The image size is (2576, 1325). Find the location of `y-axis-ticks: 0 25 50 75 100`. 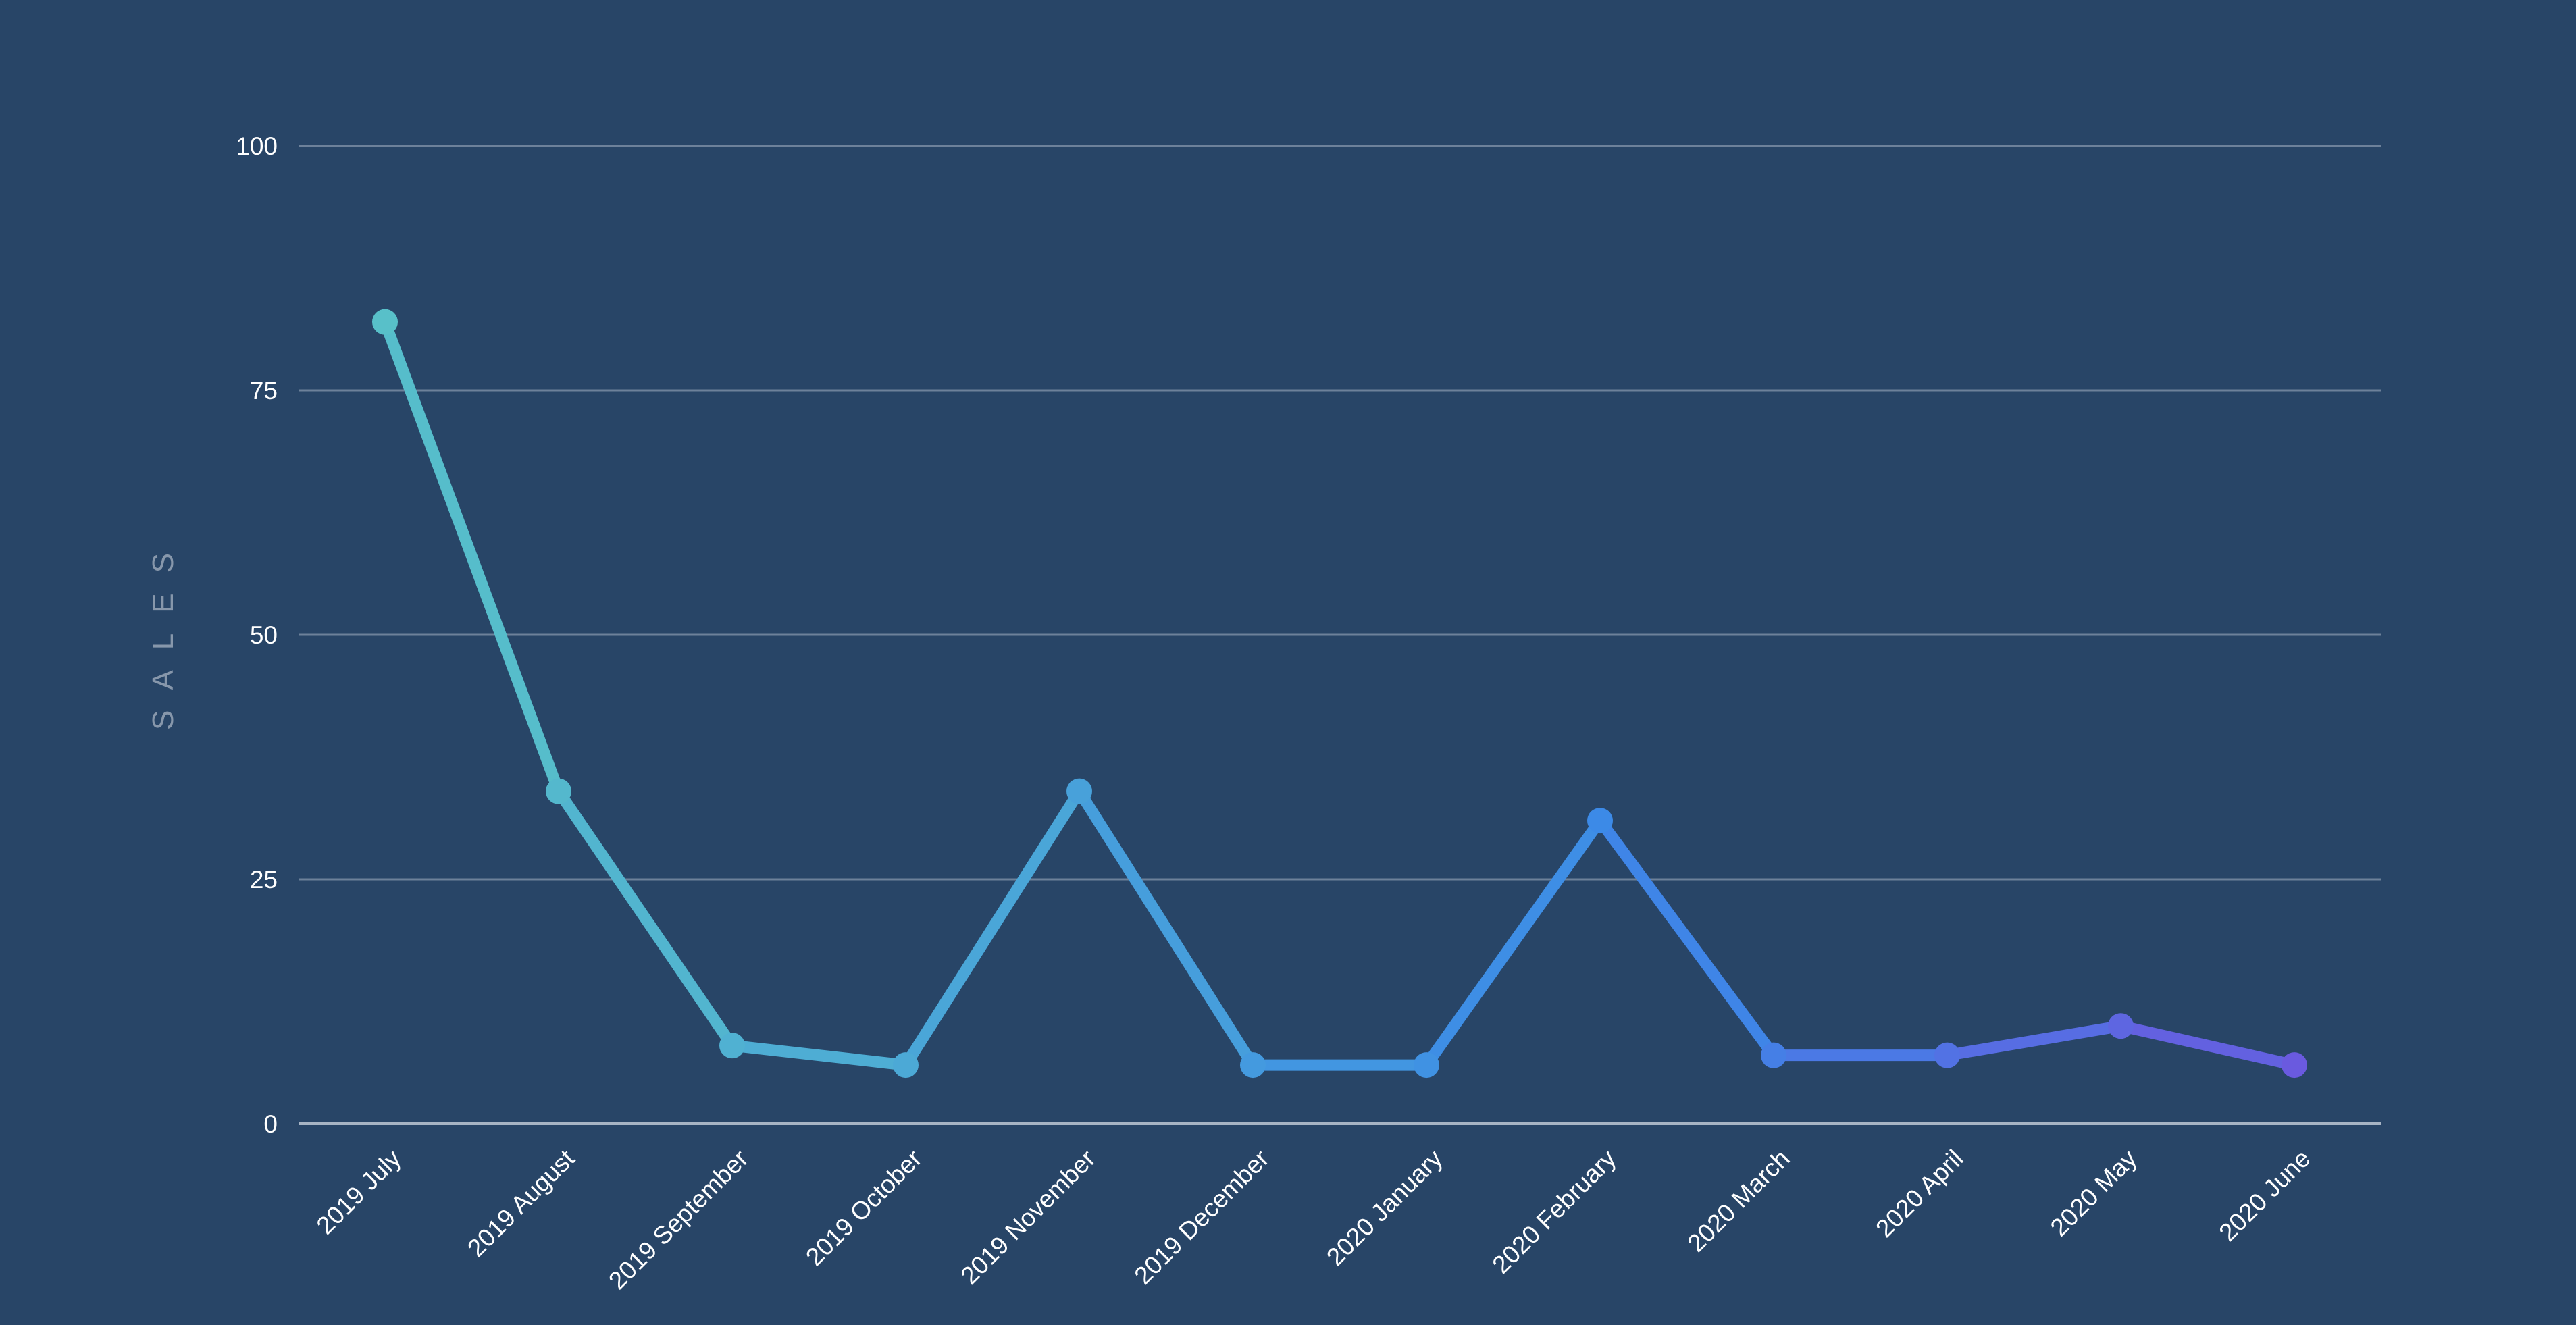

y-axis-ticks: 0 25 50 75 100 is located at coordinates (257, 635).